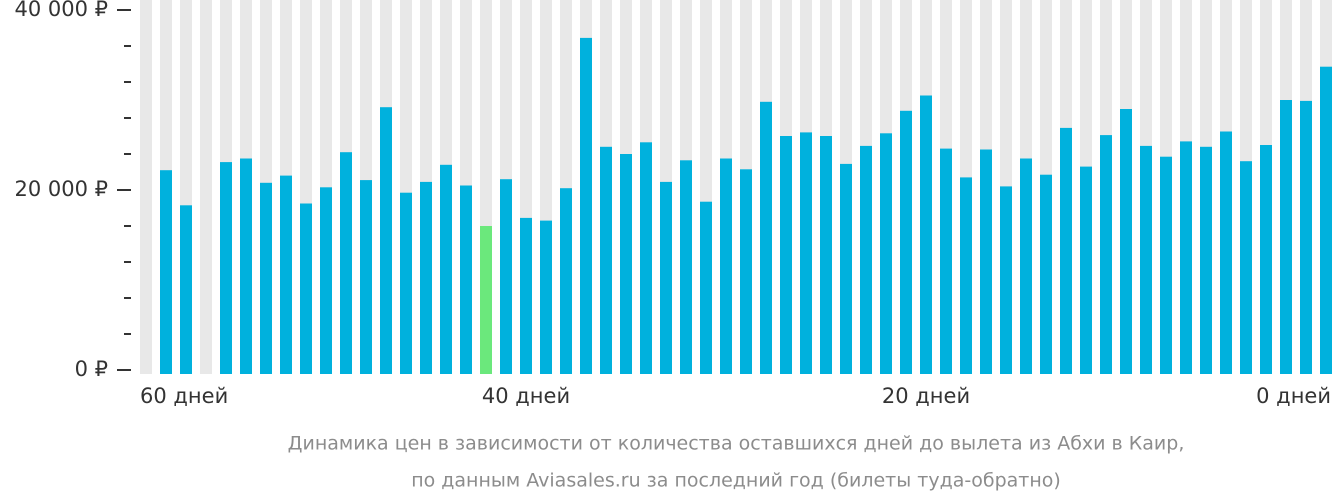 Image resolution: width=1332 pixels, height=502 pixels. I want to click on x-tick-label: 0 дней, so click(1293, 396).